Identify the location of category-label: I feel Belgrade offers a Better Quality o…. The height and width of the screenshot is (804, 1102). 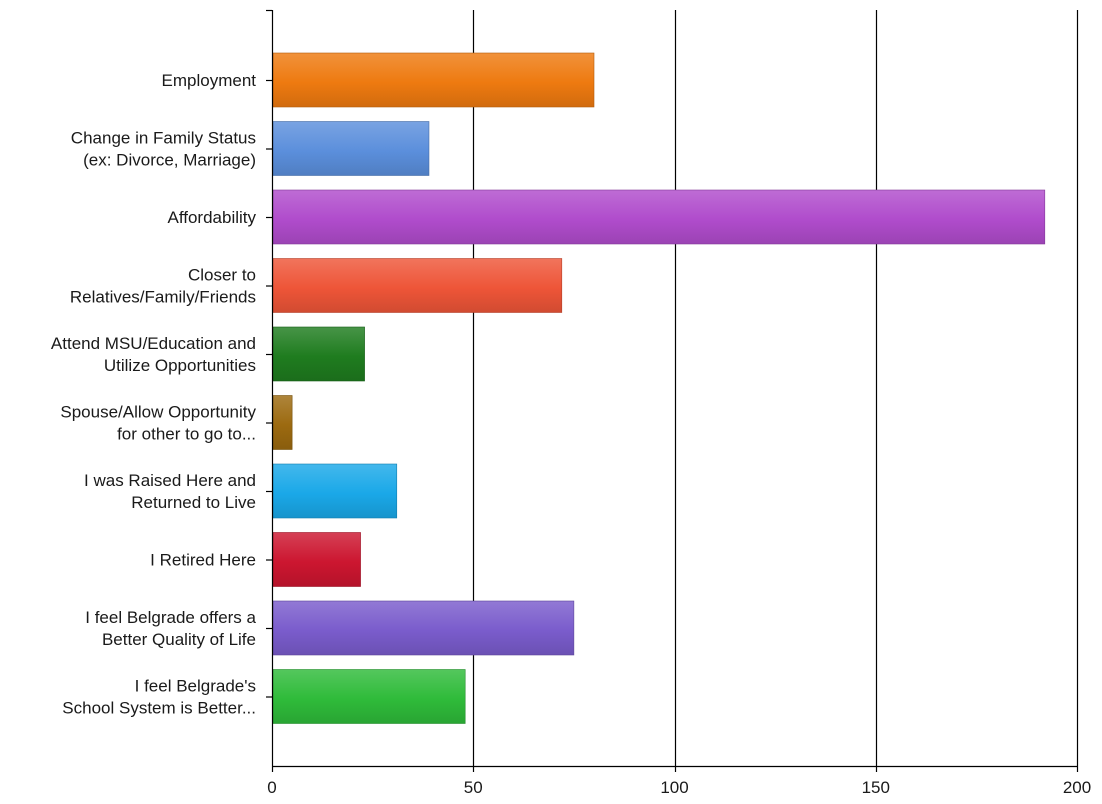
(170, 628).